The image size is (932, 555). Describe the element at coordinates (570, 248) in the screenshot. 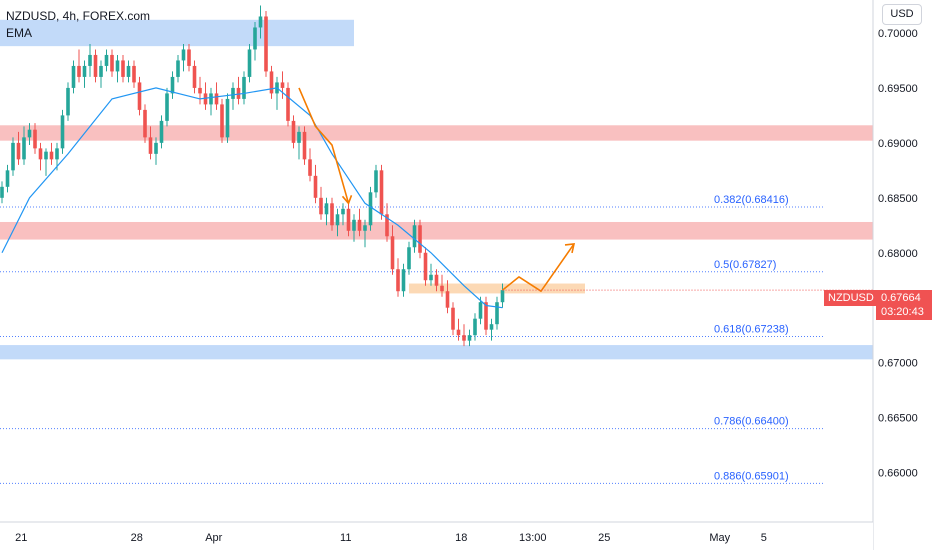

I see `projection-arrow-head` at that location.